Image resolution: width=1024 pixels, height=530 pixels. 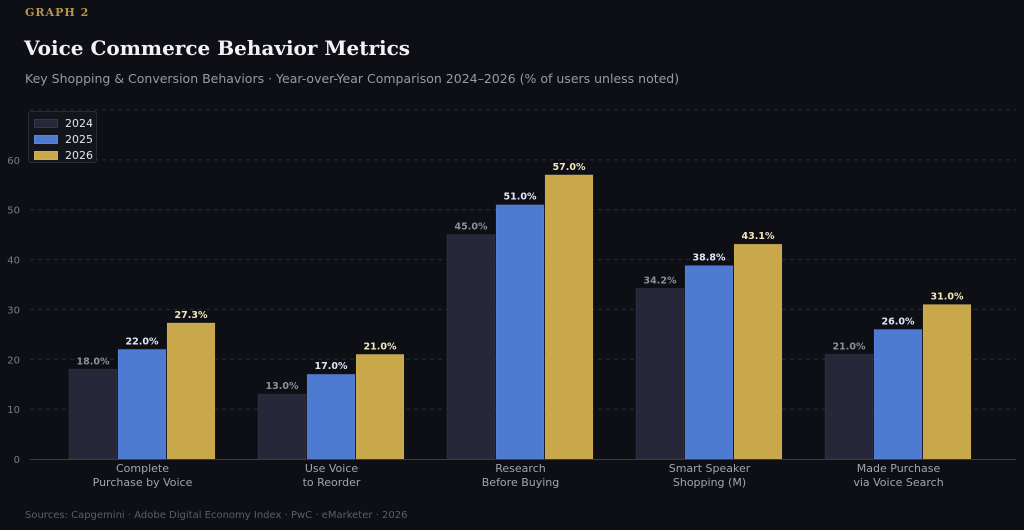 What do you see at coordinates (46, 155) in the screenshot?
I see `legend-swatch-2026` at bounding box center [46, 155].